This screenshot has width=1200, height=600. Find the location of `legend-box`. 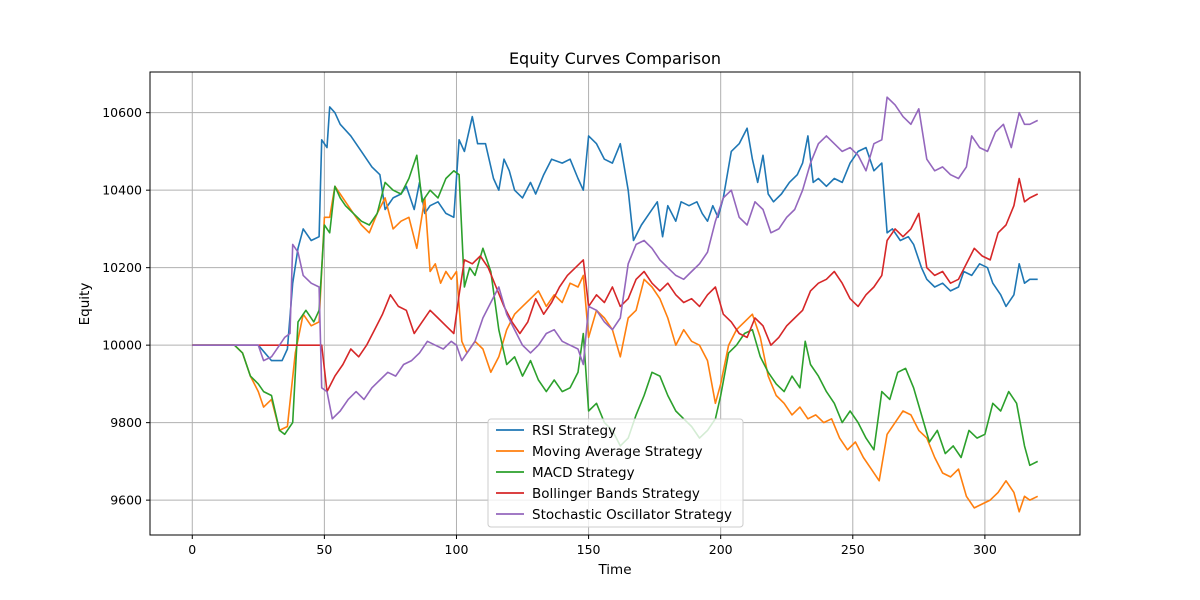

legend-box is located at coordinates (615, 473).